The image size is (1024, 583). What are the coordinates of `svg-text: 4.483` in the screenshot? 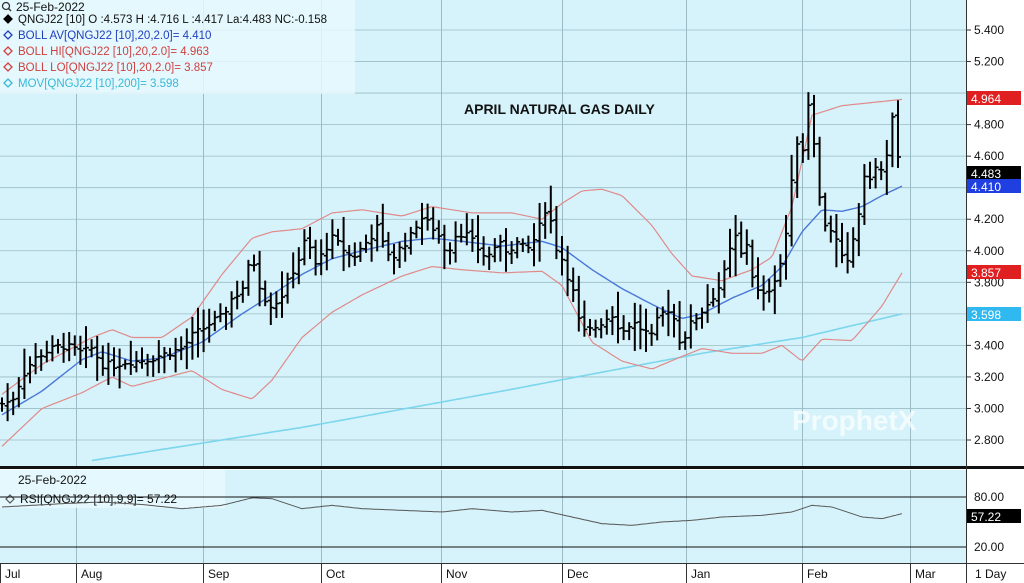 It's located at (986, 174).